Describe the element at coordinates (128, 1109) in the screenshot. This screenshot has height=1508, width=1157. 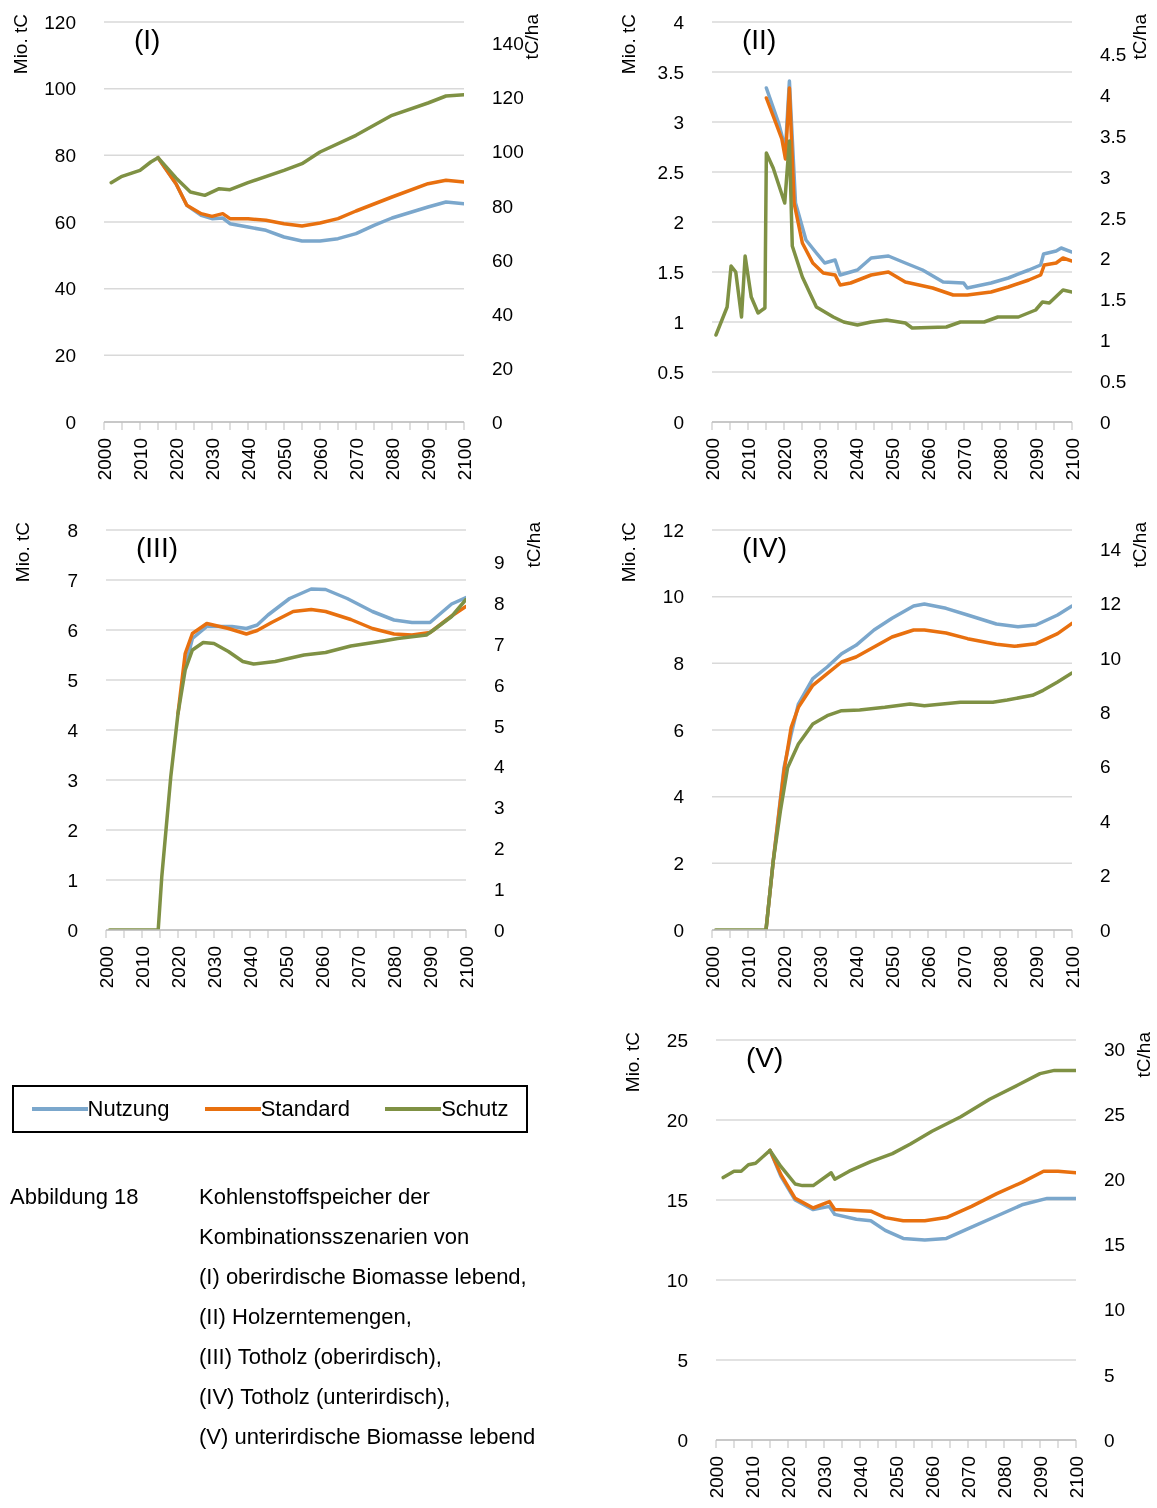
I see `legend-label: Nutzung` at that location.